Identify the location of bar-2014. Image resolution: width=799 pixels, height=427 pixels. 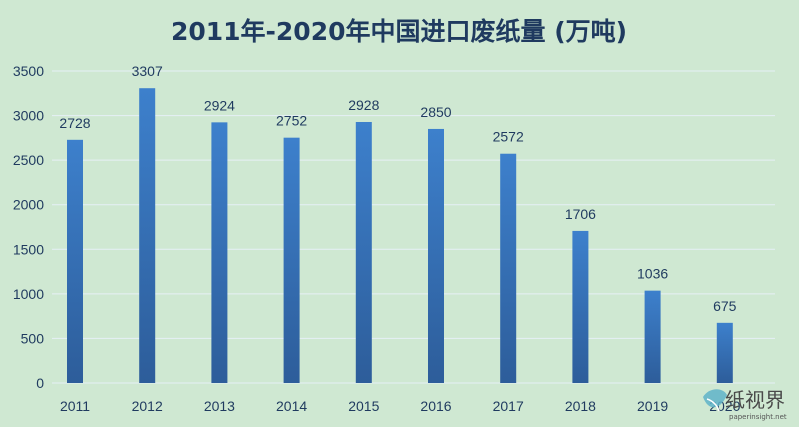
(291, 260).